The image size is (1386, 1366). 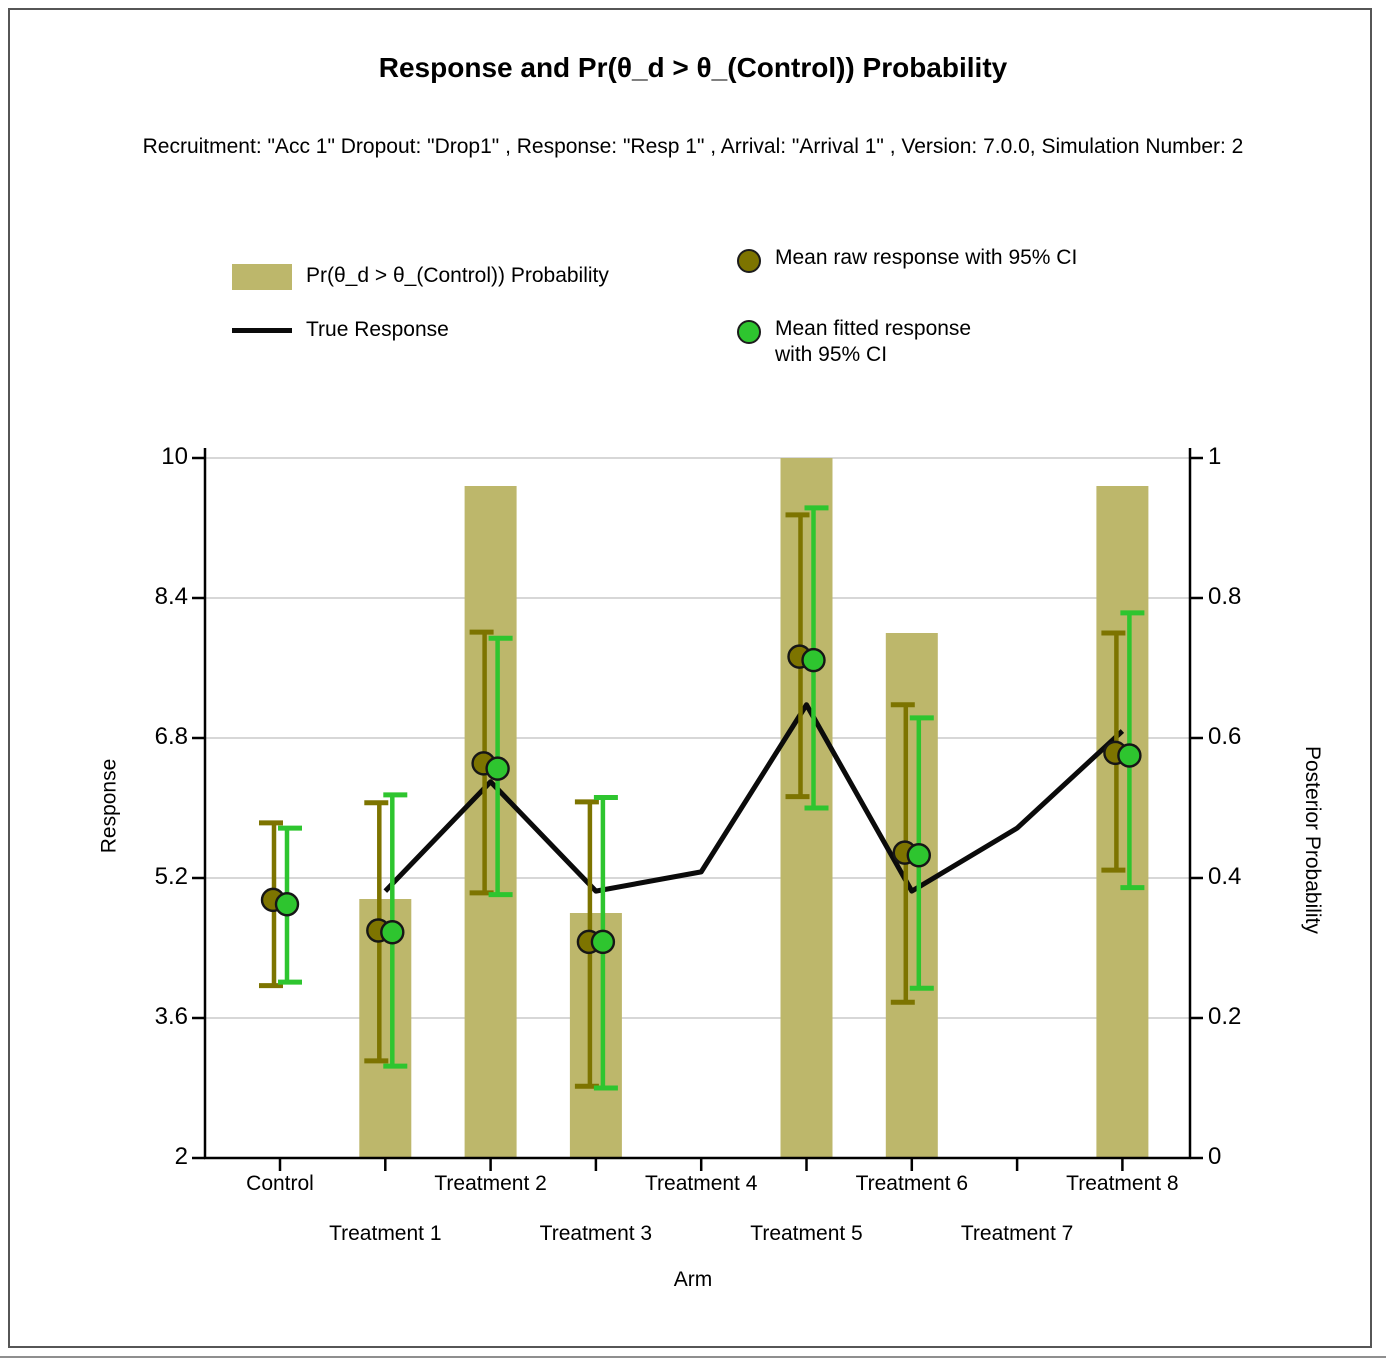 I want to click on probability-bar-swatch, so click(x=262, y=277).